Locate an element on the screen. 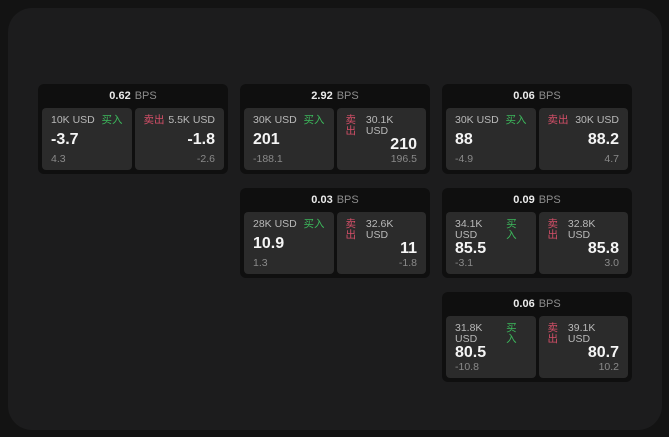 This screenshot has height=437, width=669. buy-sub-value: 1.3 is located at coordinates (260, 262).